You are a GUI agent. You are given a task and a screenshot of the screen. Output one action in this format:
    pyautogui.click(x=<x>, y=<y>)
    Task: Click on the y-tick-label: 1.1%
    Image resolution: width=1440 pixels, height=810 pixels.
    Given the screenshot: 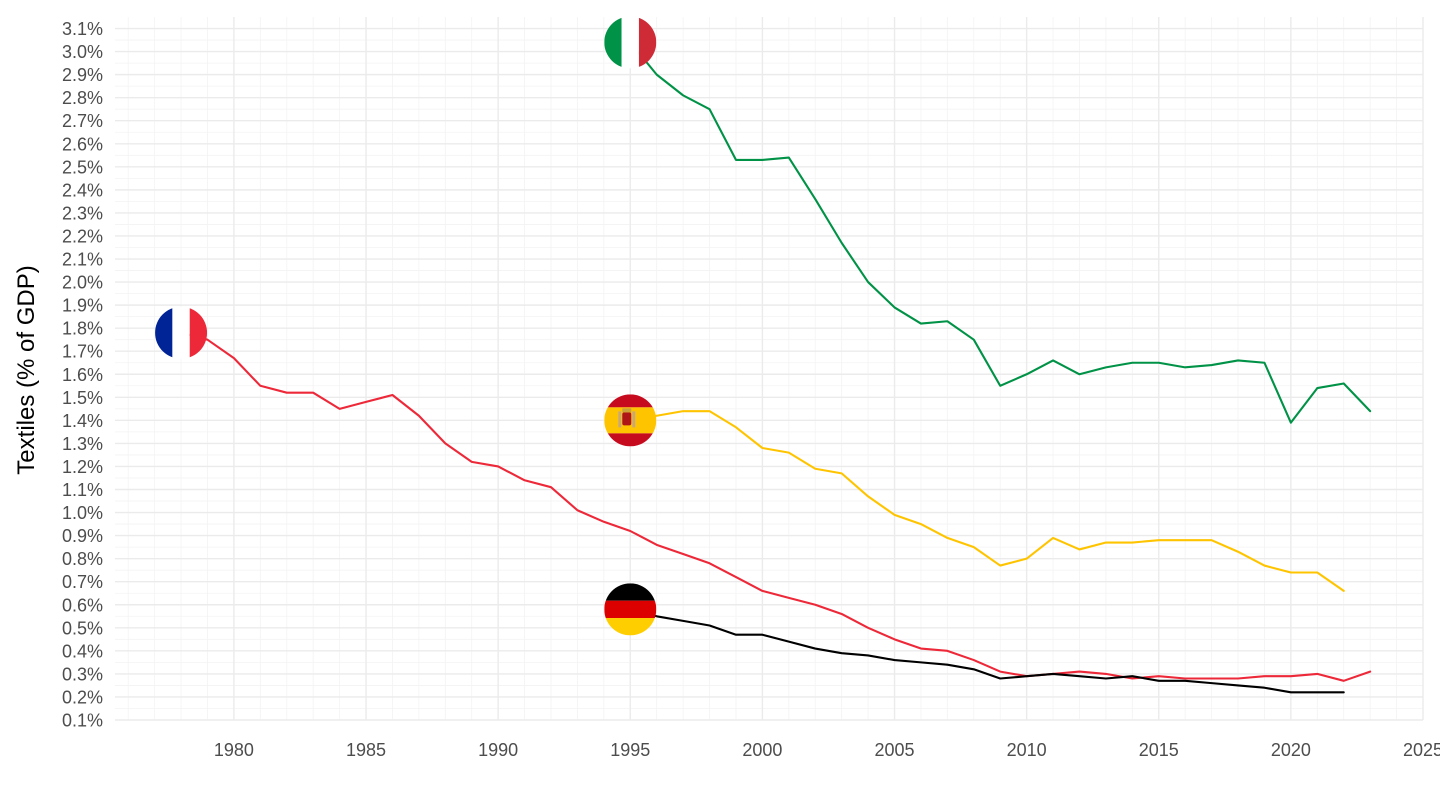 What is the action you would take?
    pyautogui.click(x=82, y=490)
    